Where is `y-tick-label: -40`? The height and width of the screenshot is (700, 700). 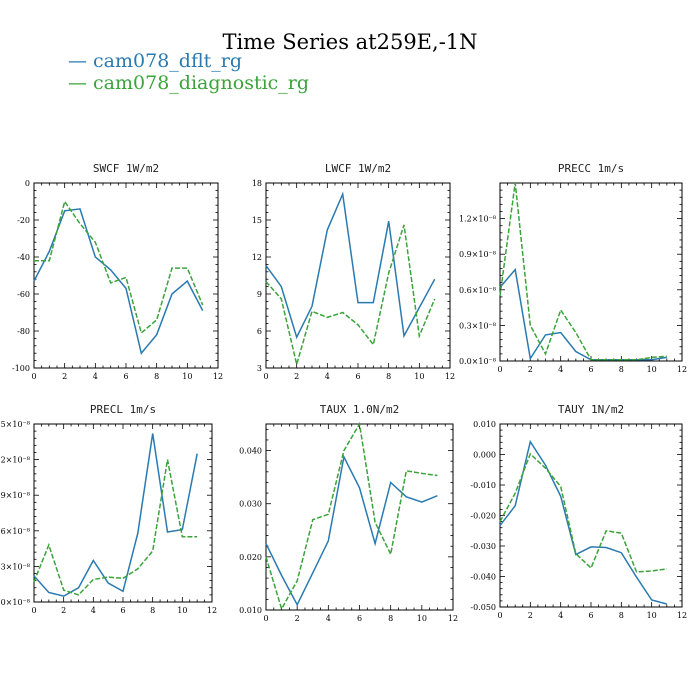 y-tick-label: -40 is located at coordinates (23, 257).